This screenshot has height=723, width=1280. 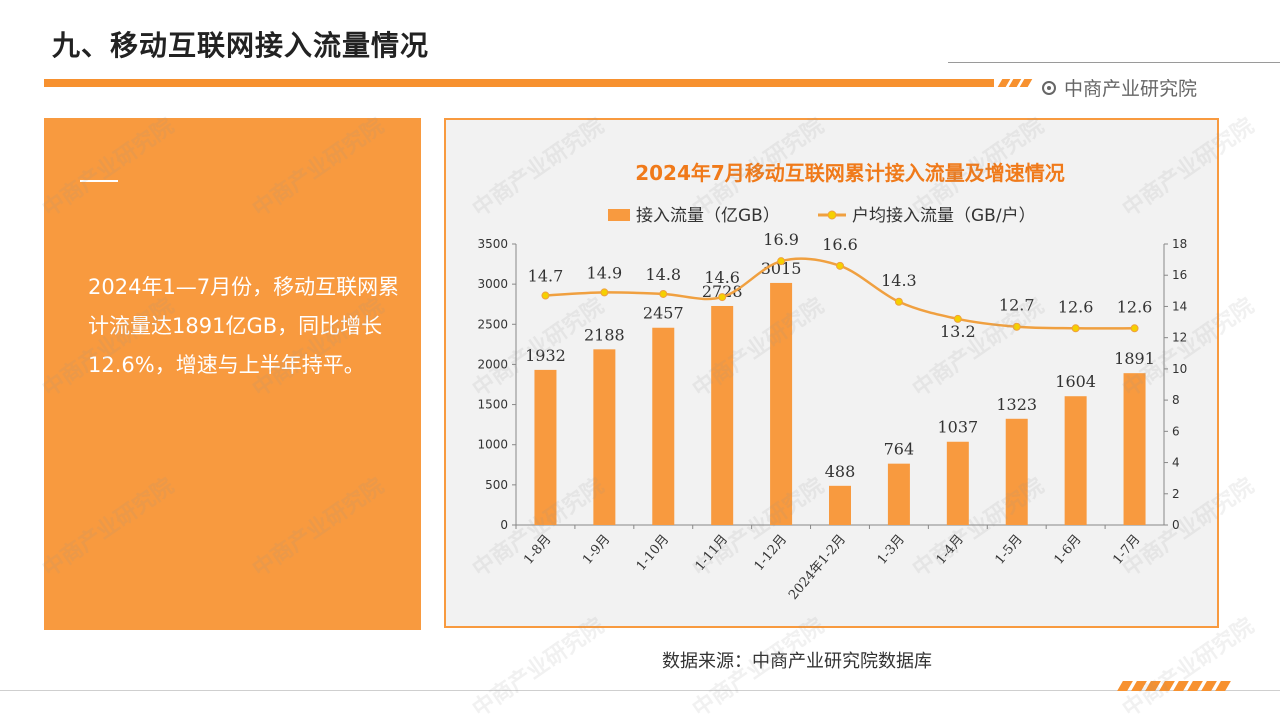 I want to click on y-right-tick-label: 10, so click(x=1179, y=369).